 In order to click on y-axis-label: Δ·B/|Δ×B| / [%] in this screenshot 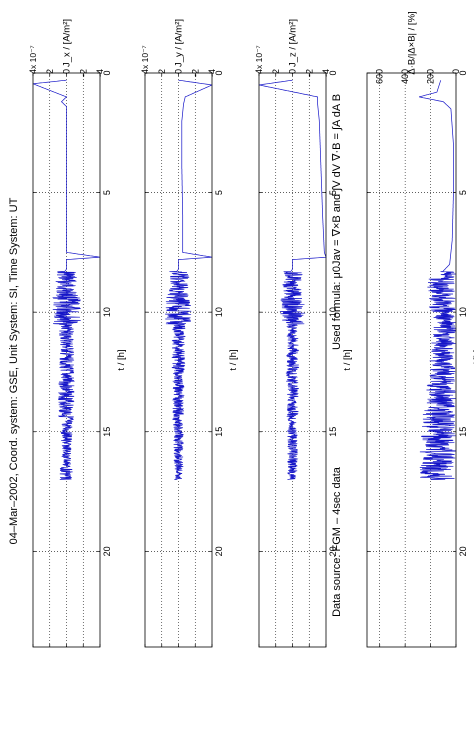, I will do `click(412, 42)`.